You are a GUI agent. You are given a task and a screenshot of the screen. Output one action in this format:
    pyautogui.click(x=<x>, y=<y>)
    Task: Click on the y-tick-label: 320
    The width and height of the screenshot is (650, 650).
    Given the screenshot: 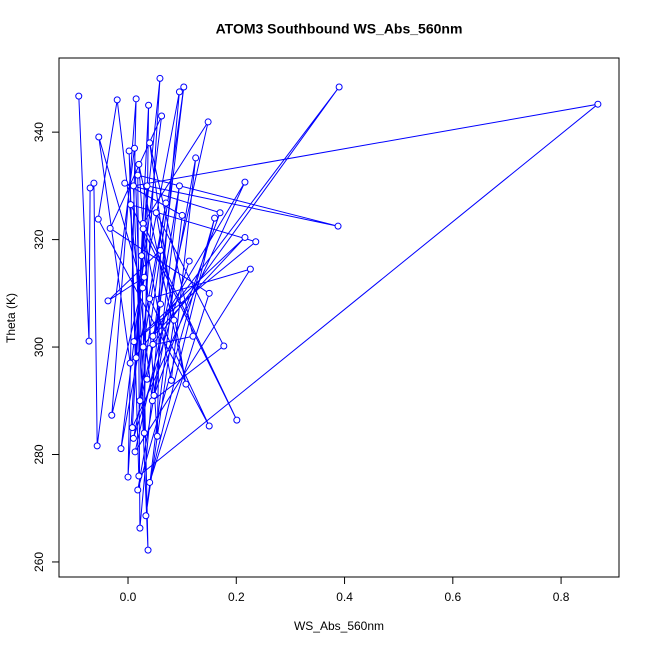 What is the action you would take?
    pyautogui.click(x=39, y=239)
    